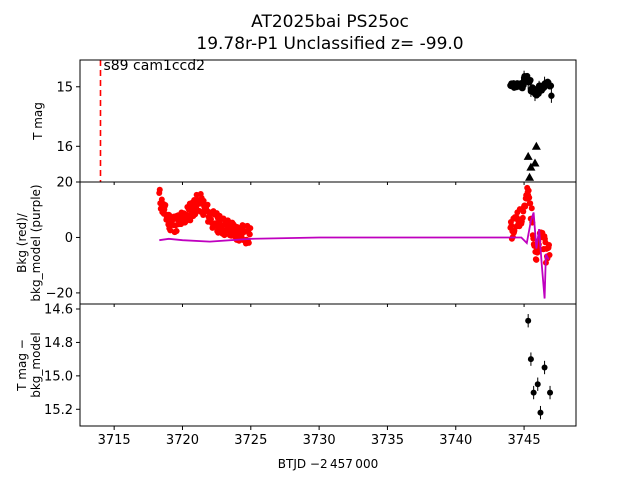 This screenshot has width=640, height=480. What do you see at coordinates (59, 293) in the screenshot?
I see `y-tick-label: −20` at bounding box center [59, 293].